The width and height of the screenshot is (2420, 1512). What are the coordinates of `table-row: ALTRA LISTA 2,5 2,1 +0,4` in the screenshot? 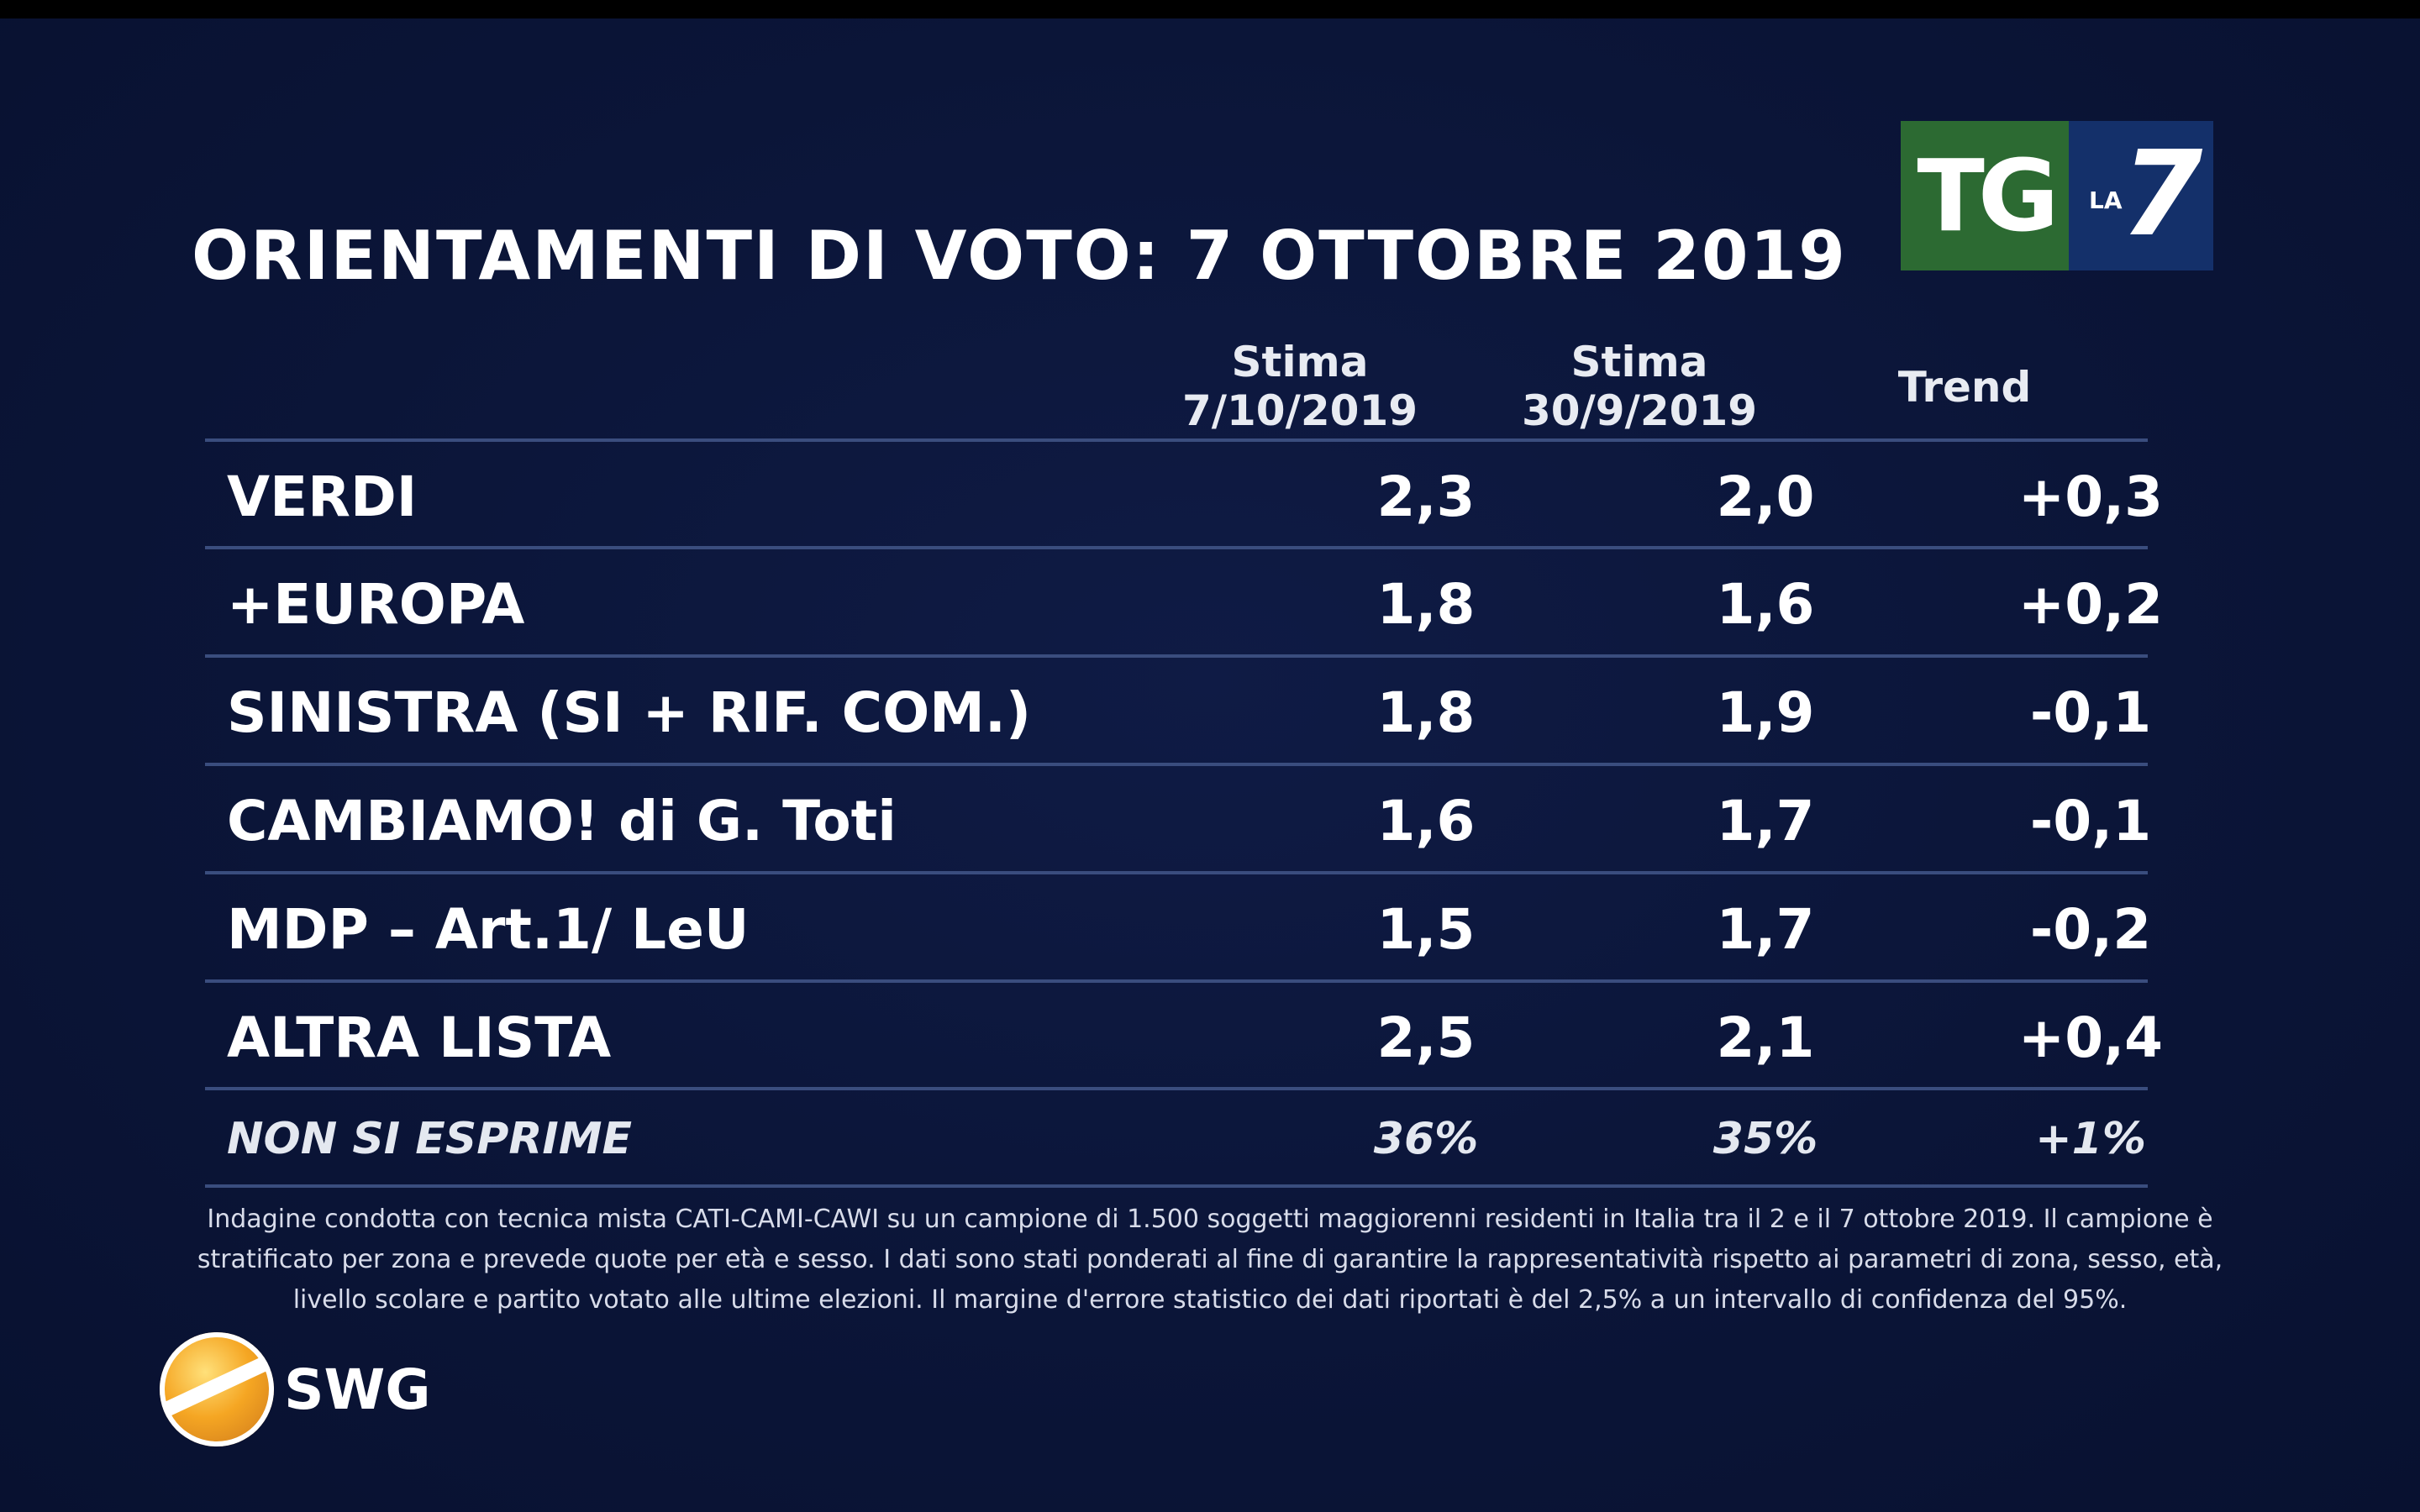 It's located at (1184, 1037).